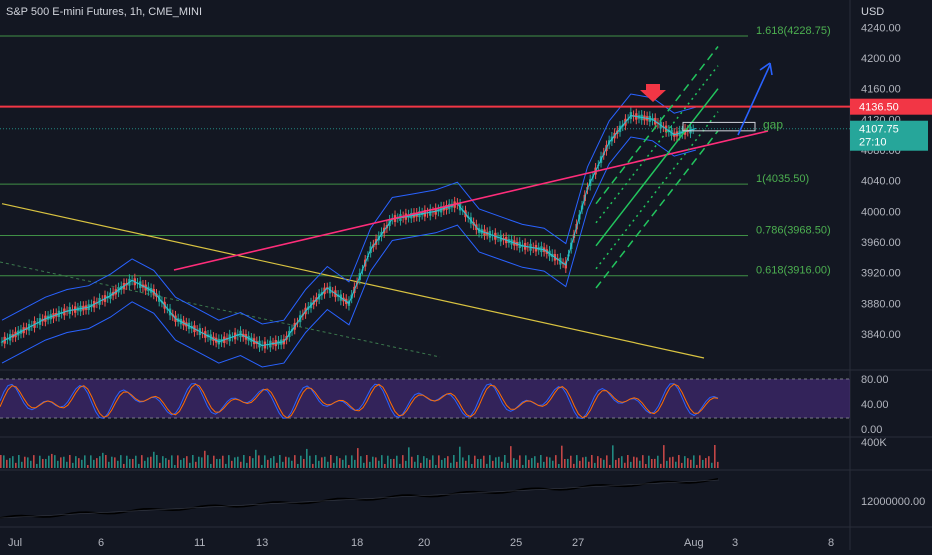 This screenshot has width=932, height=555. I want to click on fib-level-label: 1(4035.50), so click(782, 179).